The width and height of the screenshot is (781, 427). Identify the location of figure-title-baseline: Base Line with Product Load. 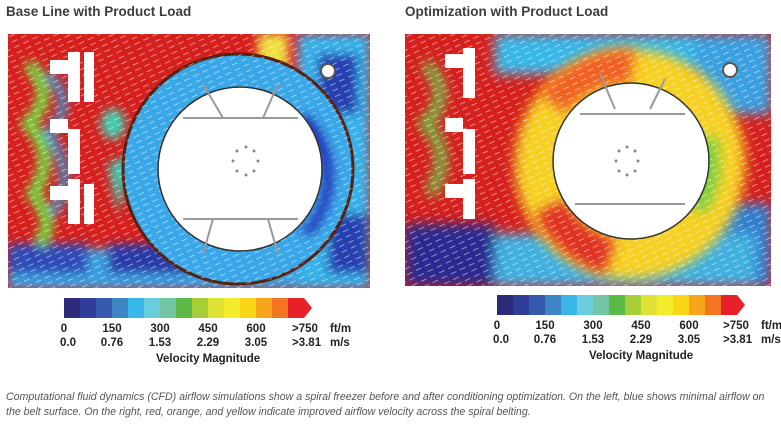
(99, 11).